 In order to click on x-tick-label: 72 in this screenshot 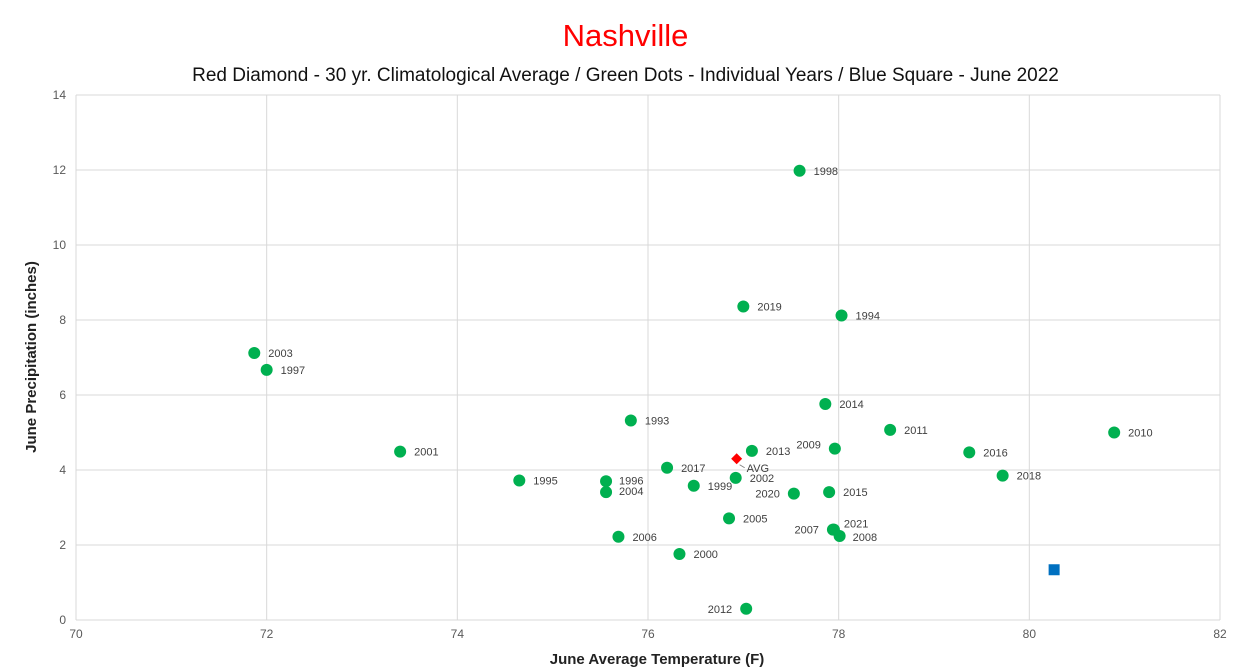, I will do `click(267, 634)`.